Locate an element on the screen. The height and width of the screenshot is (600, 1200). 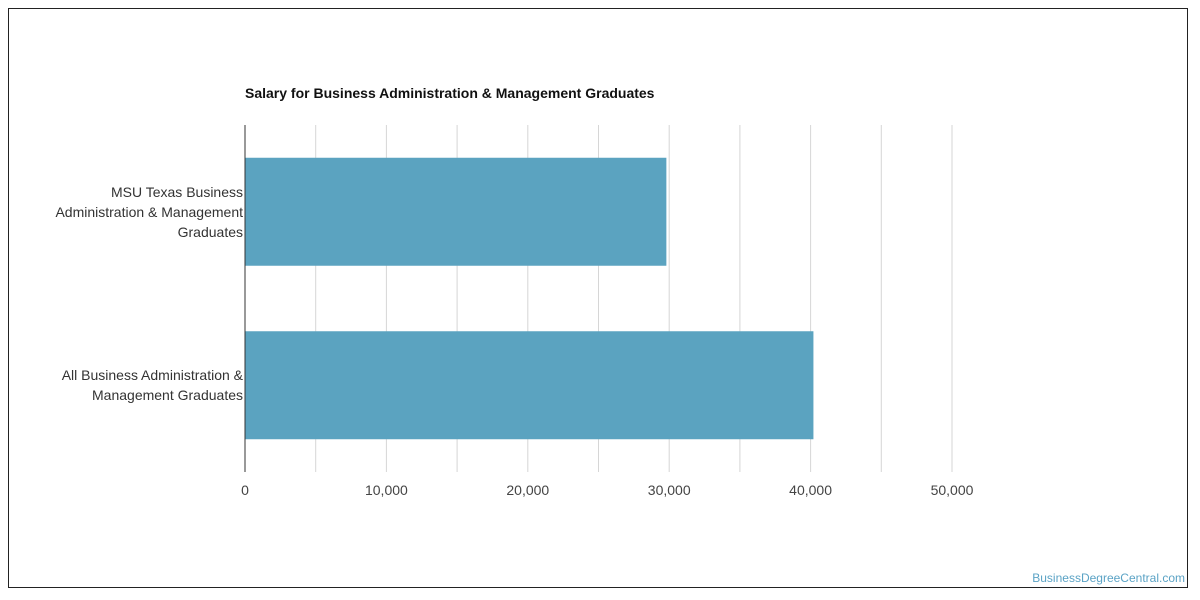
x-tick-label: 50,000 is located at coordinates (952, 490).